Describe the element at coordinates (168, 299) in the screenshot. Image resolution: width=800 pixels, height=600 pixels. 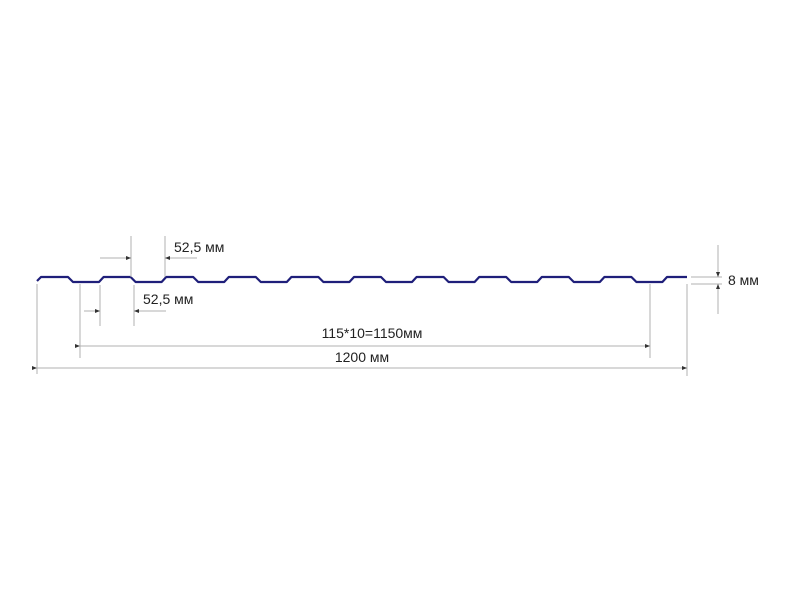
I see `pitch-bottom-label: 52,5 мм` at that location.